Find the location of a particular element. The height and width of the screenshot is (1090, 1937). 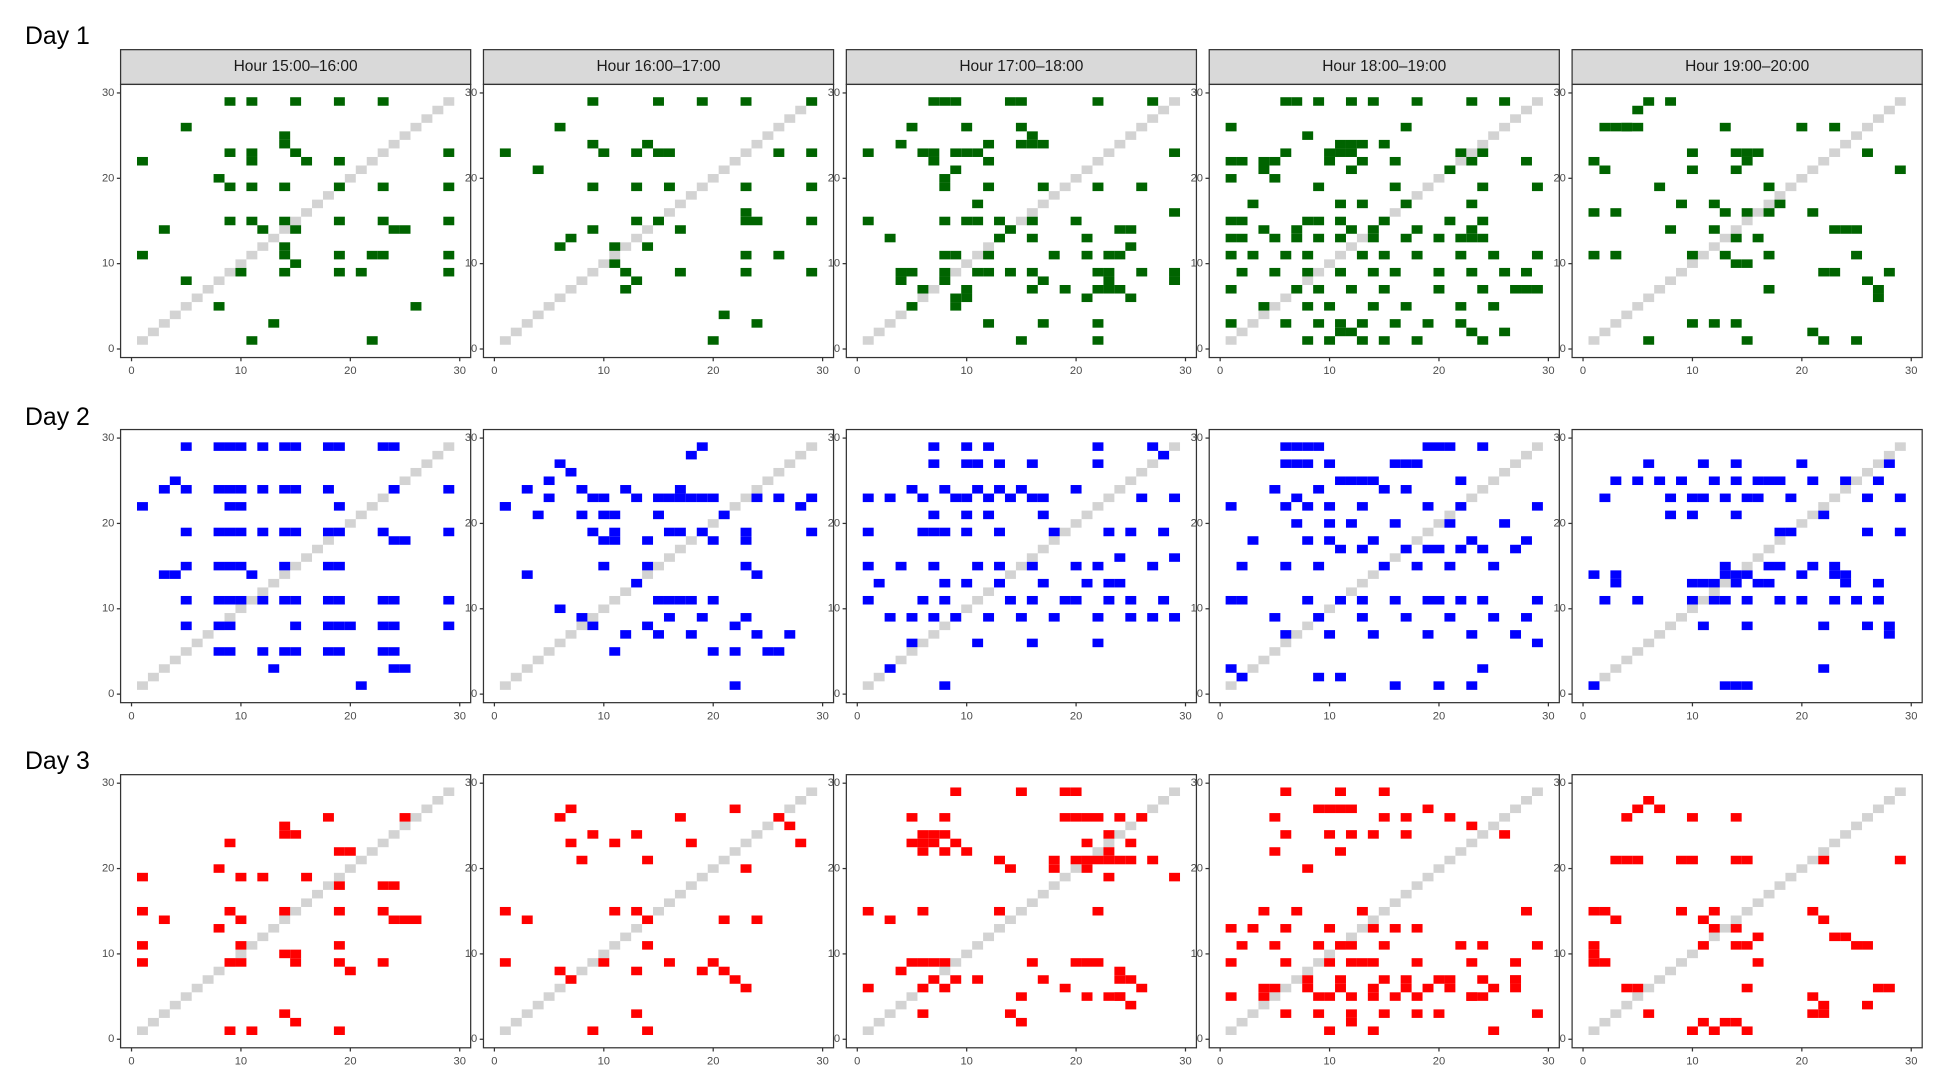

x-tick-label: 10 is located at coordinates (1329, 716).